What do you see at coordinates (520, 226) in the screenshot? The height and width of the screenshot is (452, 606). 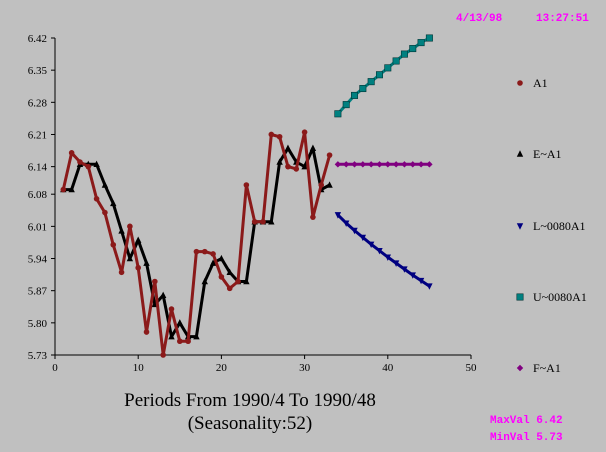 I see `legend-marker-l-0080a1` at bounding box center [520, 226].